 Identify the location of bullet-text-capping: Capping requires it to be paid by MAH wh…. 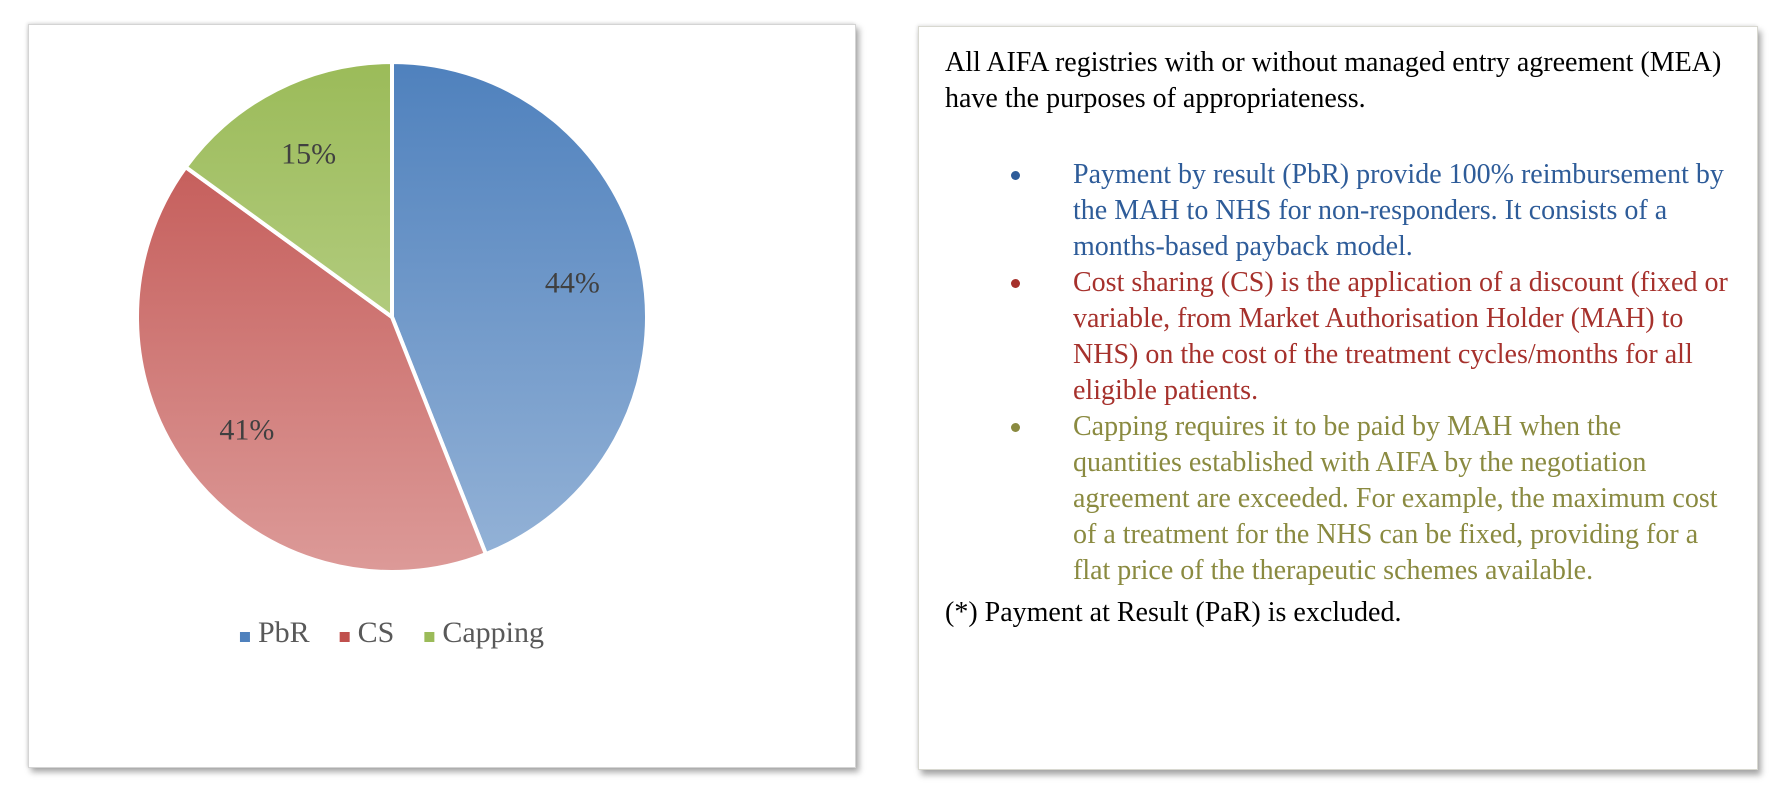
(1395, 498).